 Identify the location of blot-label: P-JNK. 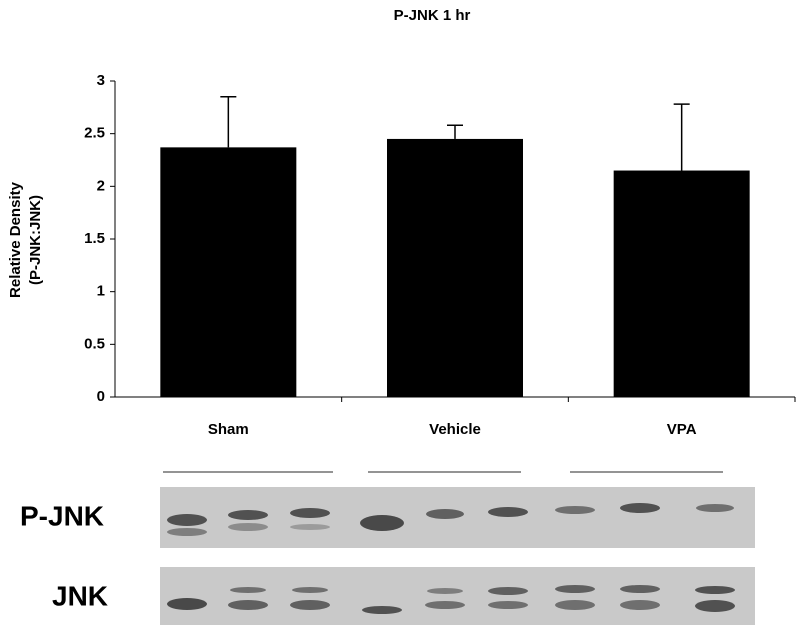
(62, 515).